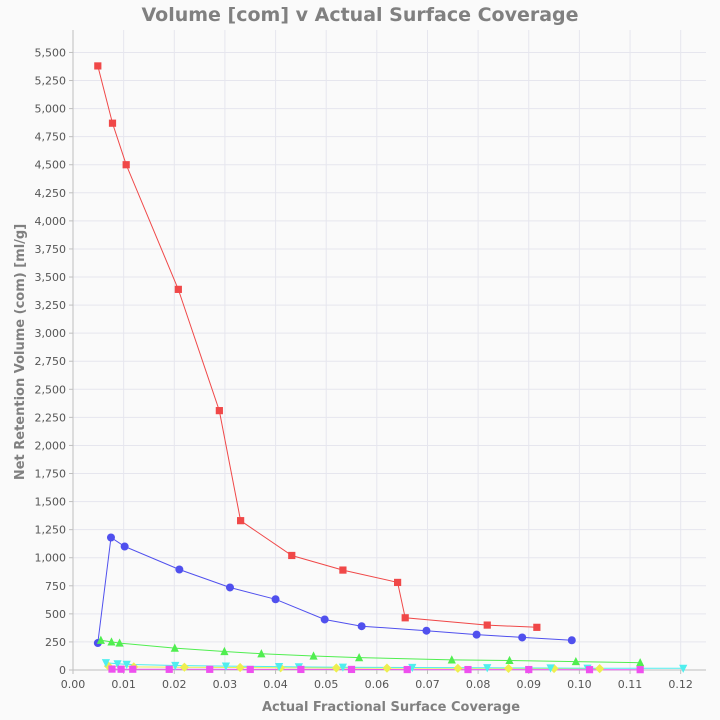 This screenshot has width=720, height=720. What do you see at coordinates (20, 352) in the screenshot?
I see `y-axis-label: Net Retention Volume (com) [ml/g]` at bounding box center [20, 352].